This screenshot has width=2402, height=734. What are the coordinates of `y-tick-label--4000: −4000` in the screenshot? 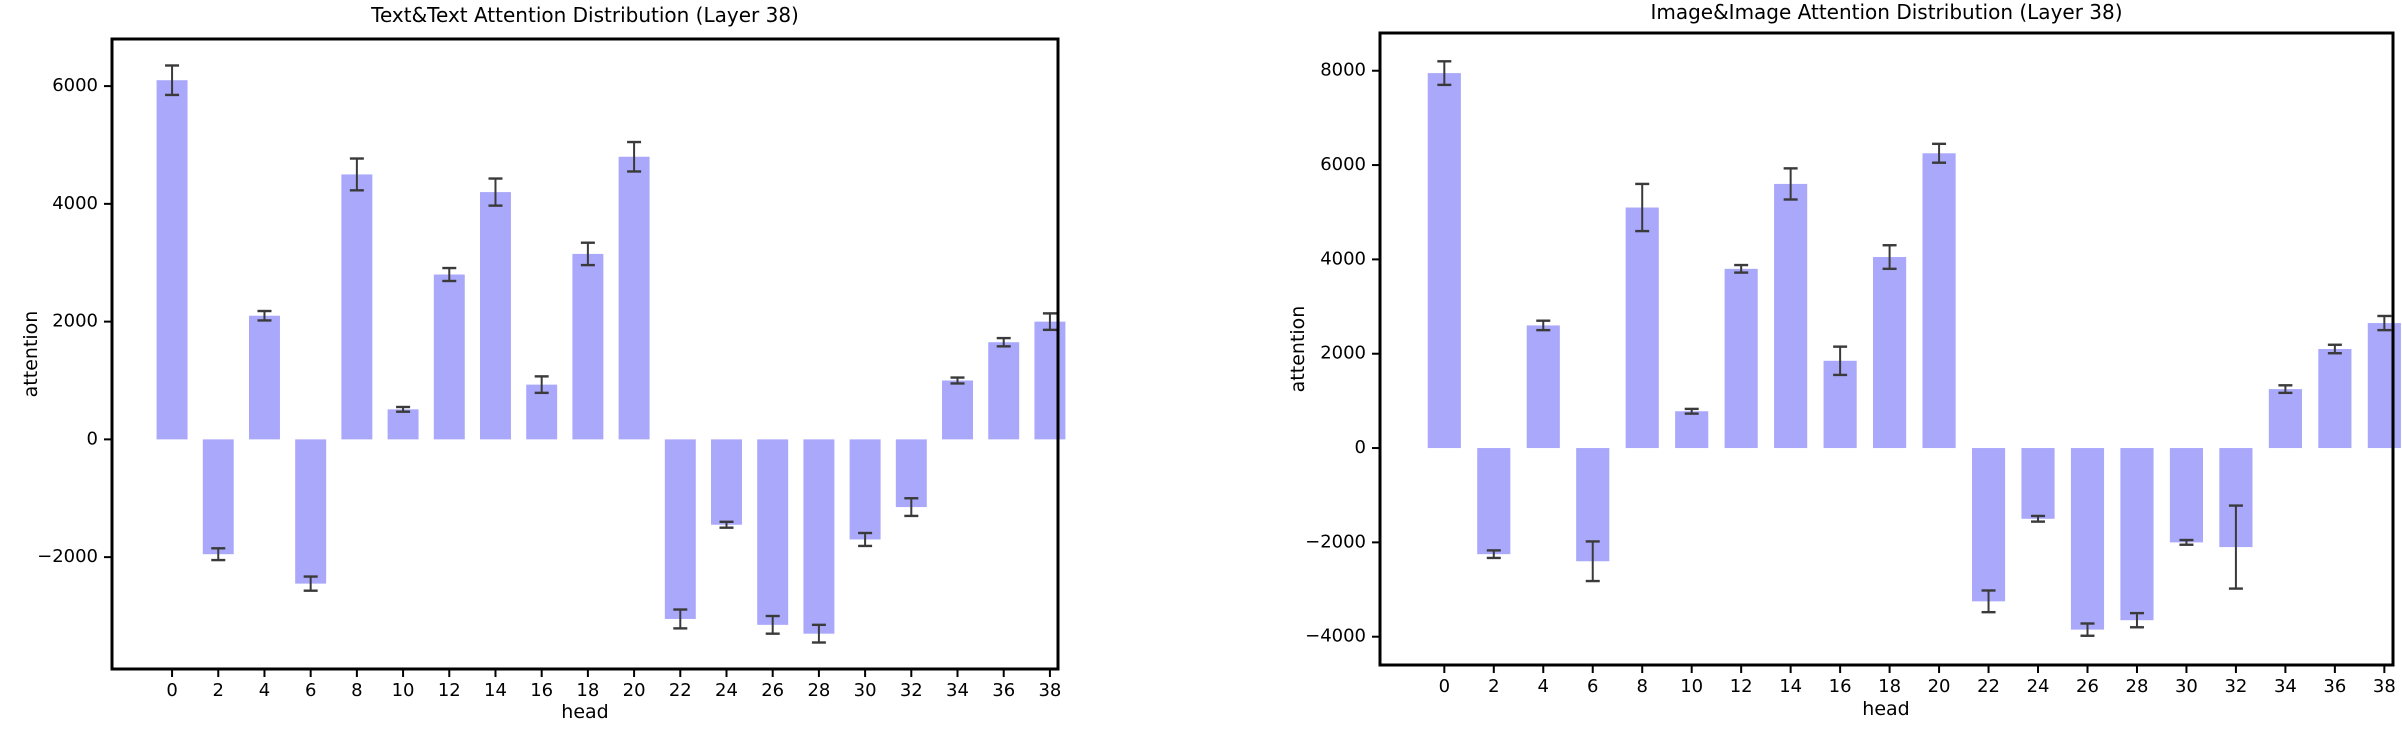 It's located at (1335, 636).